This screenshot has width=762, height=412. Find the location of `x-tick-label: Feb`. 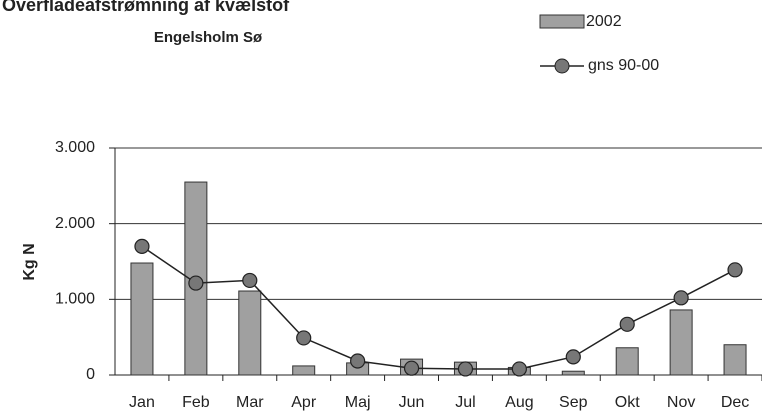

x-tick-label: Feb is located at coordinates (196, 402).